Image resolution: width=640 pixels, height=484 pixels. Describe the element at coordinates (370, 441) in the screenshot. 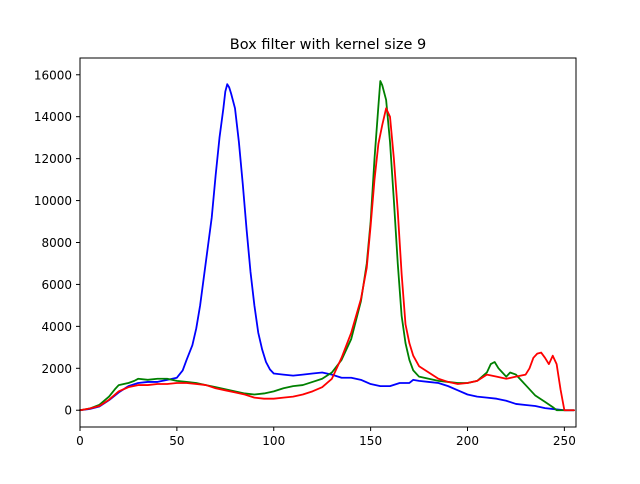

I see `x-tick-label: 150` at that location.